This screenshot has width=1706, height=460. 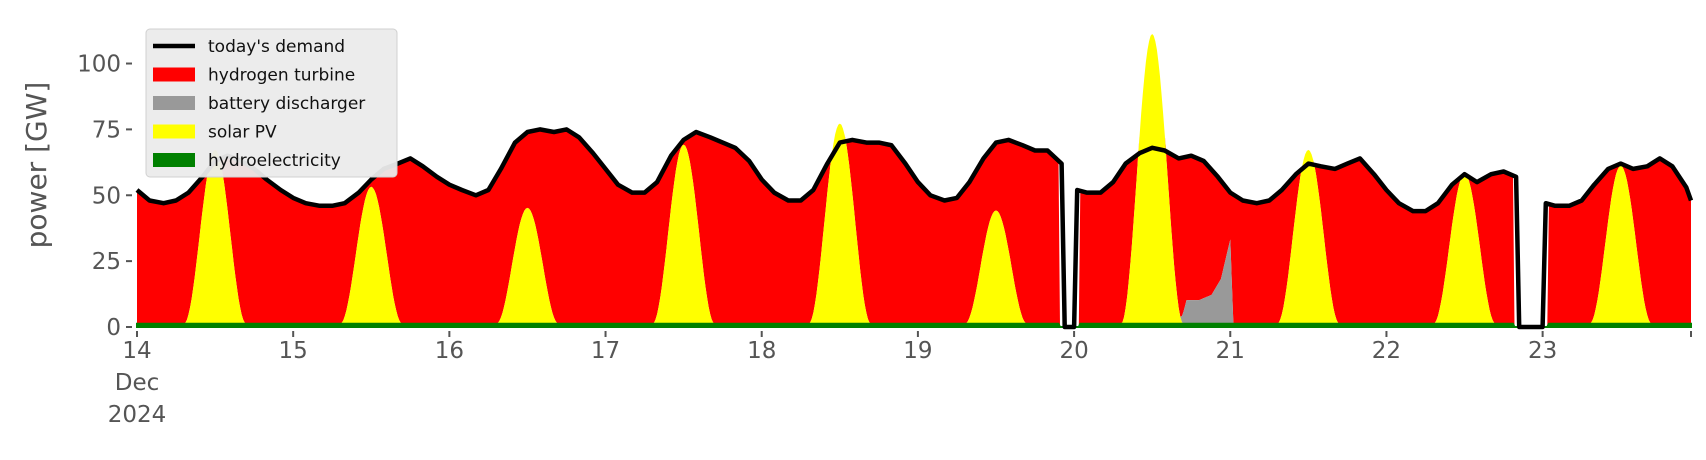 I want to click on legend-label: solar PV, so click(x=242, y=133).